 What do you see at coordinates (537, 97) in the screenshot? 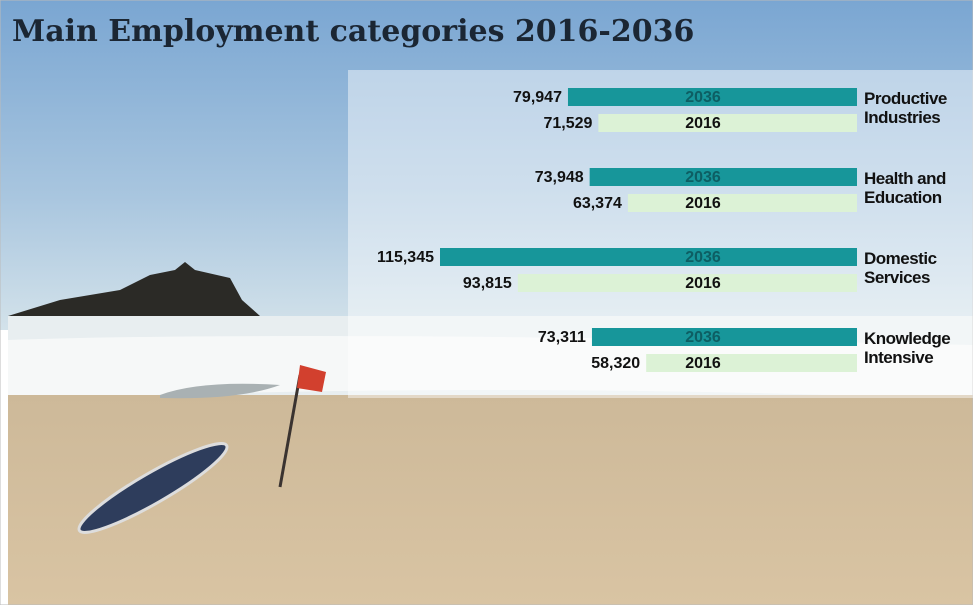
I see `value-label: 79,947` at bounding box center [537, 97].